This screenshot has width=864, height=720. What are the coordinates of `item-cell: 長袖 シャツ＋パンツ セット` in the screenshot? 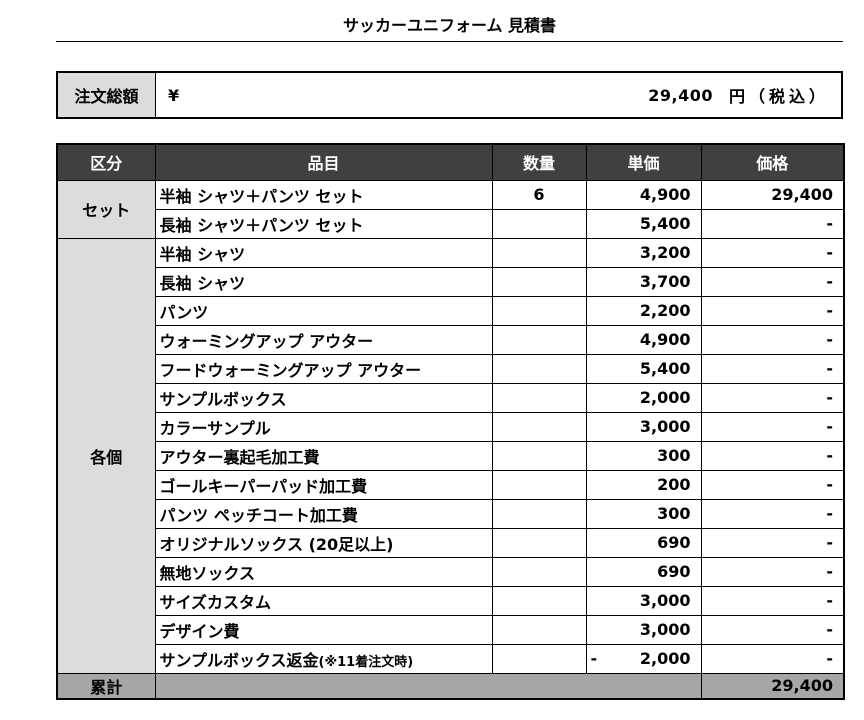 It's located at (323, 223).